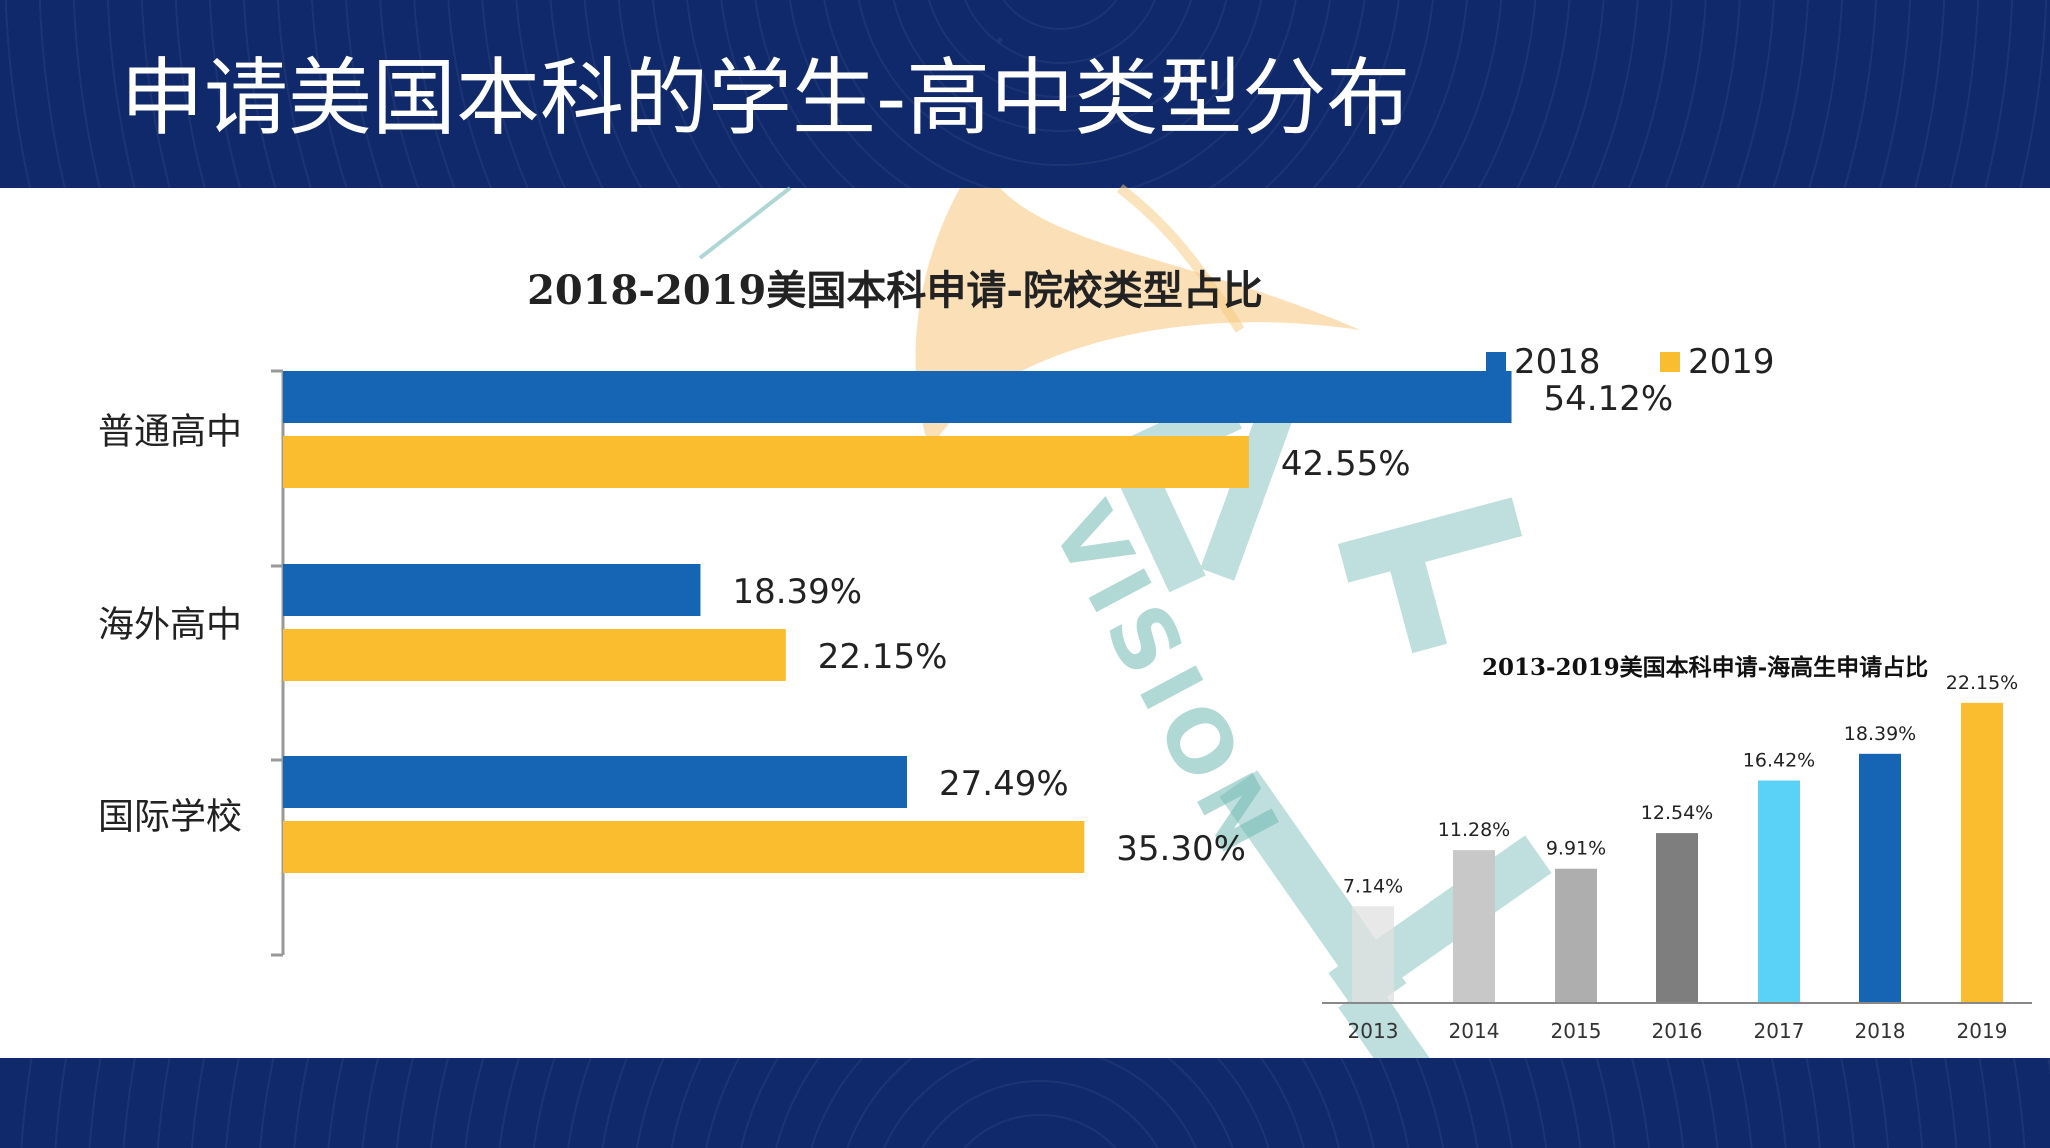 This screenshot has width=2050, height=1148. I want to click on legend-label-2019: 2019, so click(1731, 362).